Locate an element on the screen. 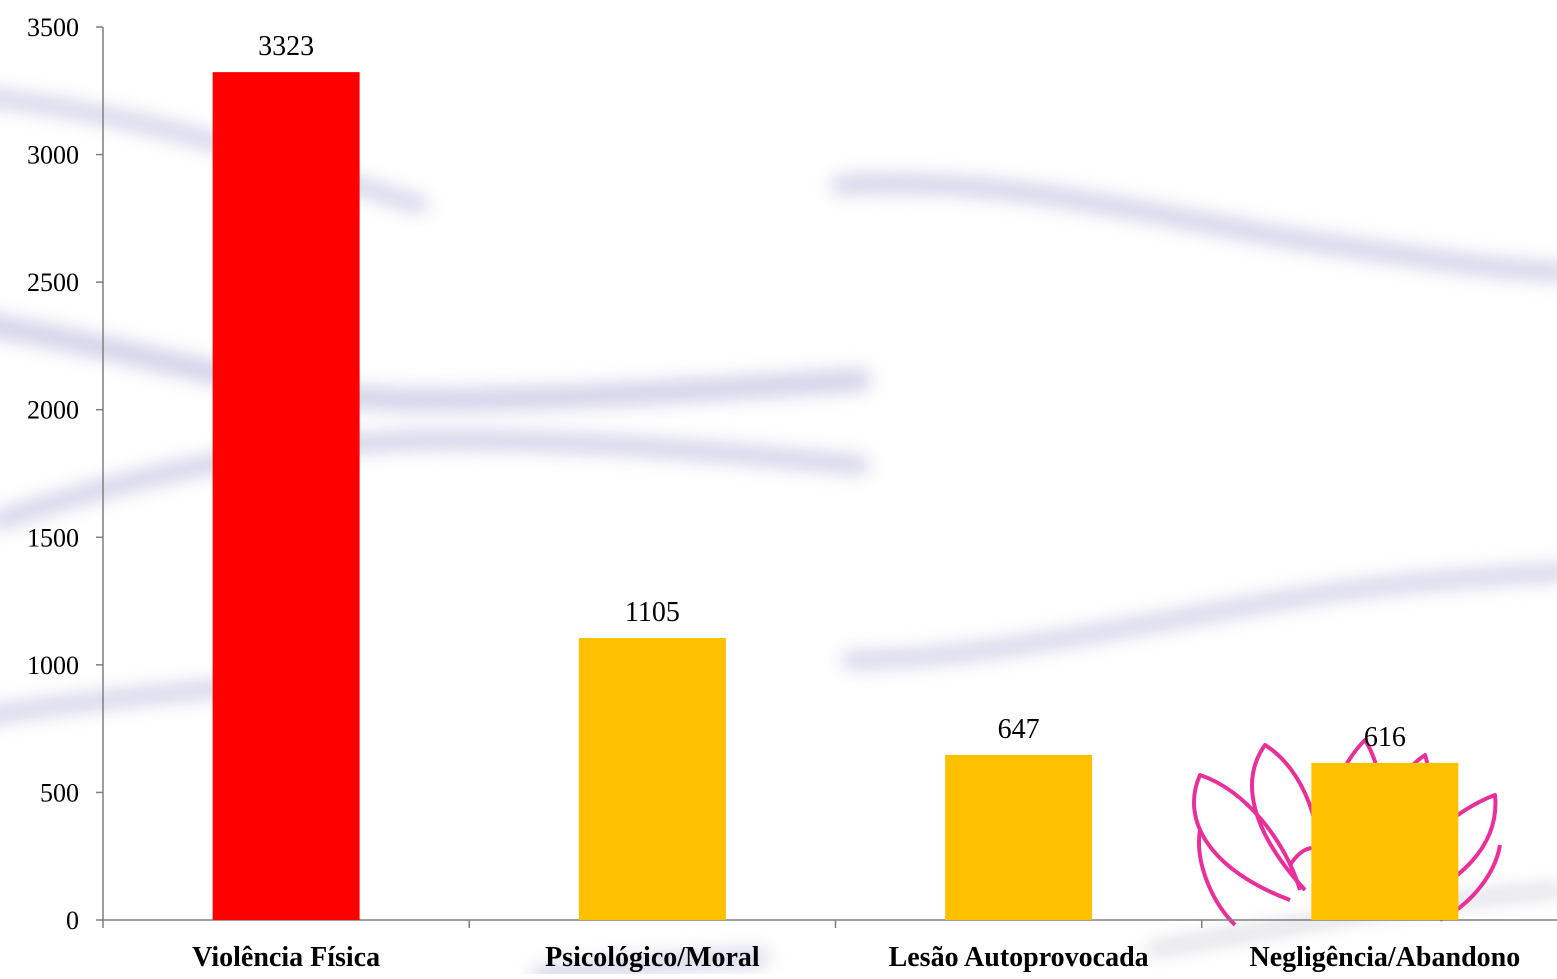 This screenshot has height=979, width=1557. data-label: 1105 is located at coordinates (652, 612).